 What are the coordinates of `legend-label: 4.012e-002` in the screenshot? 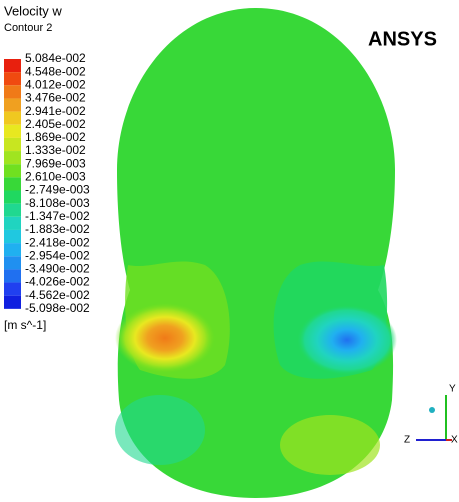 It's located at (55, 84).